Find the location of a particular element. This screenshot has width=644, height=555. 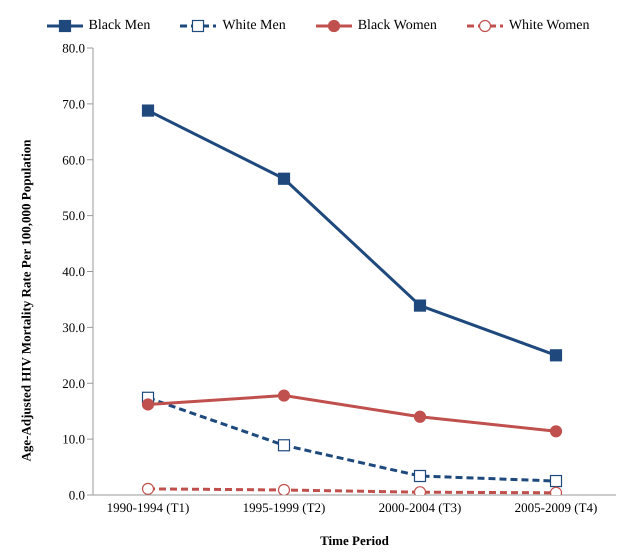

y-tick-label: 60.0 is located at coordinates (73, 160).